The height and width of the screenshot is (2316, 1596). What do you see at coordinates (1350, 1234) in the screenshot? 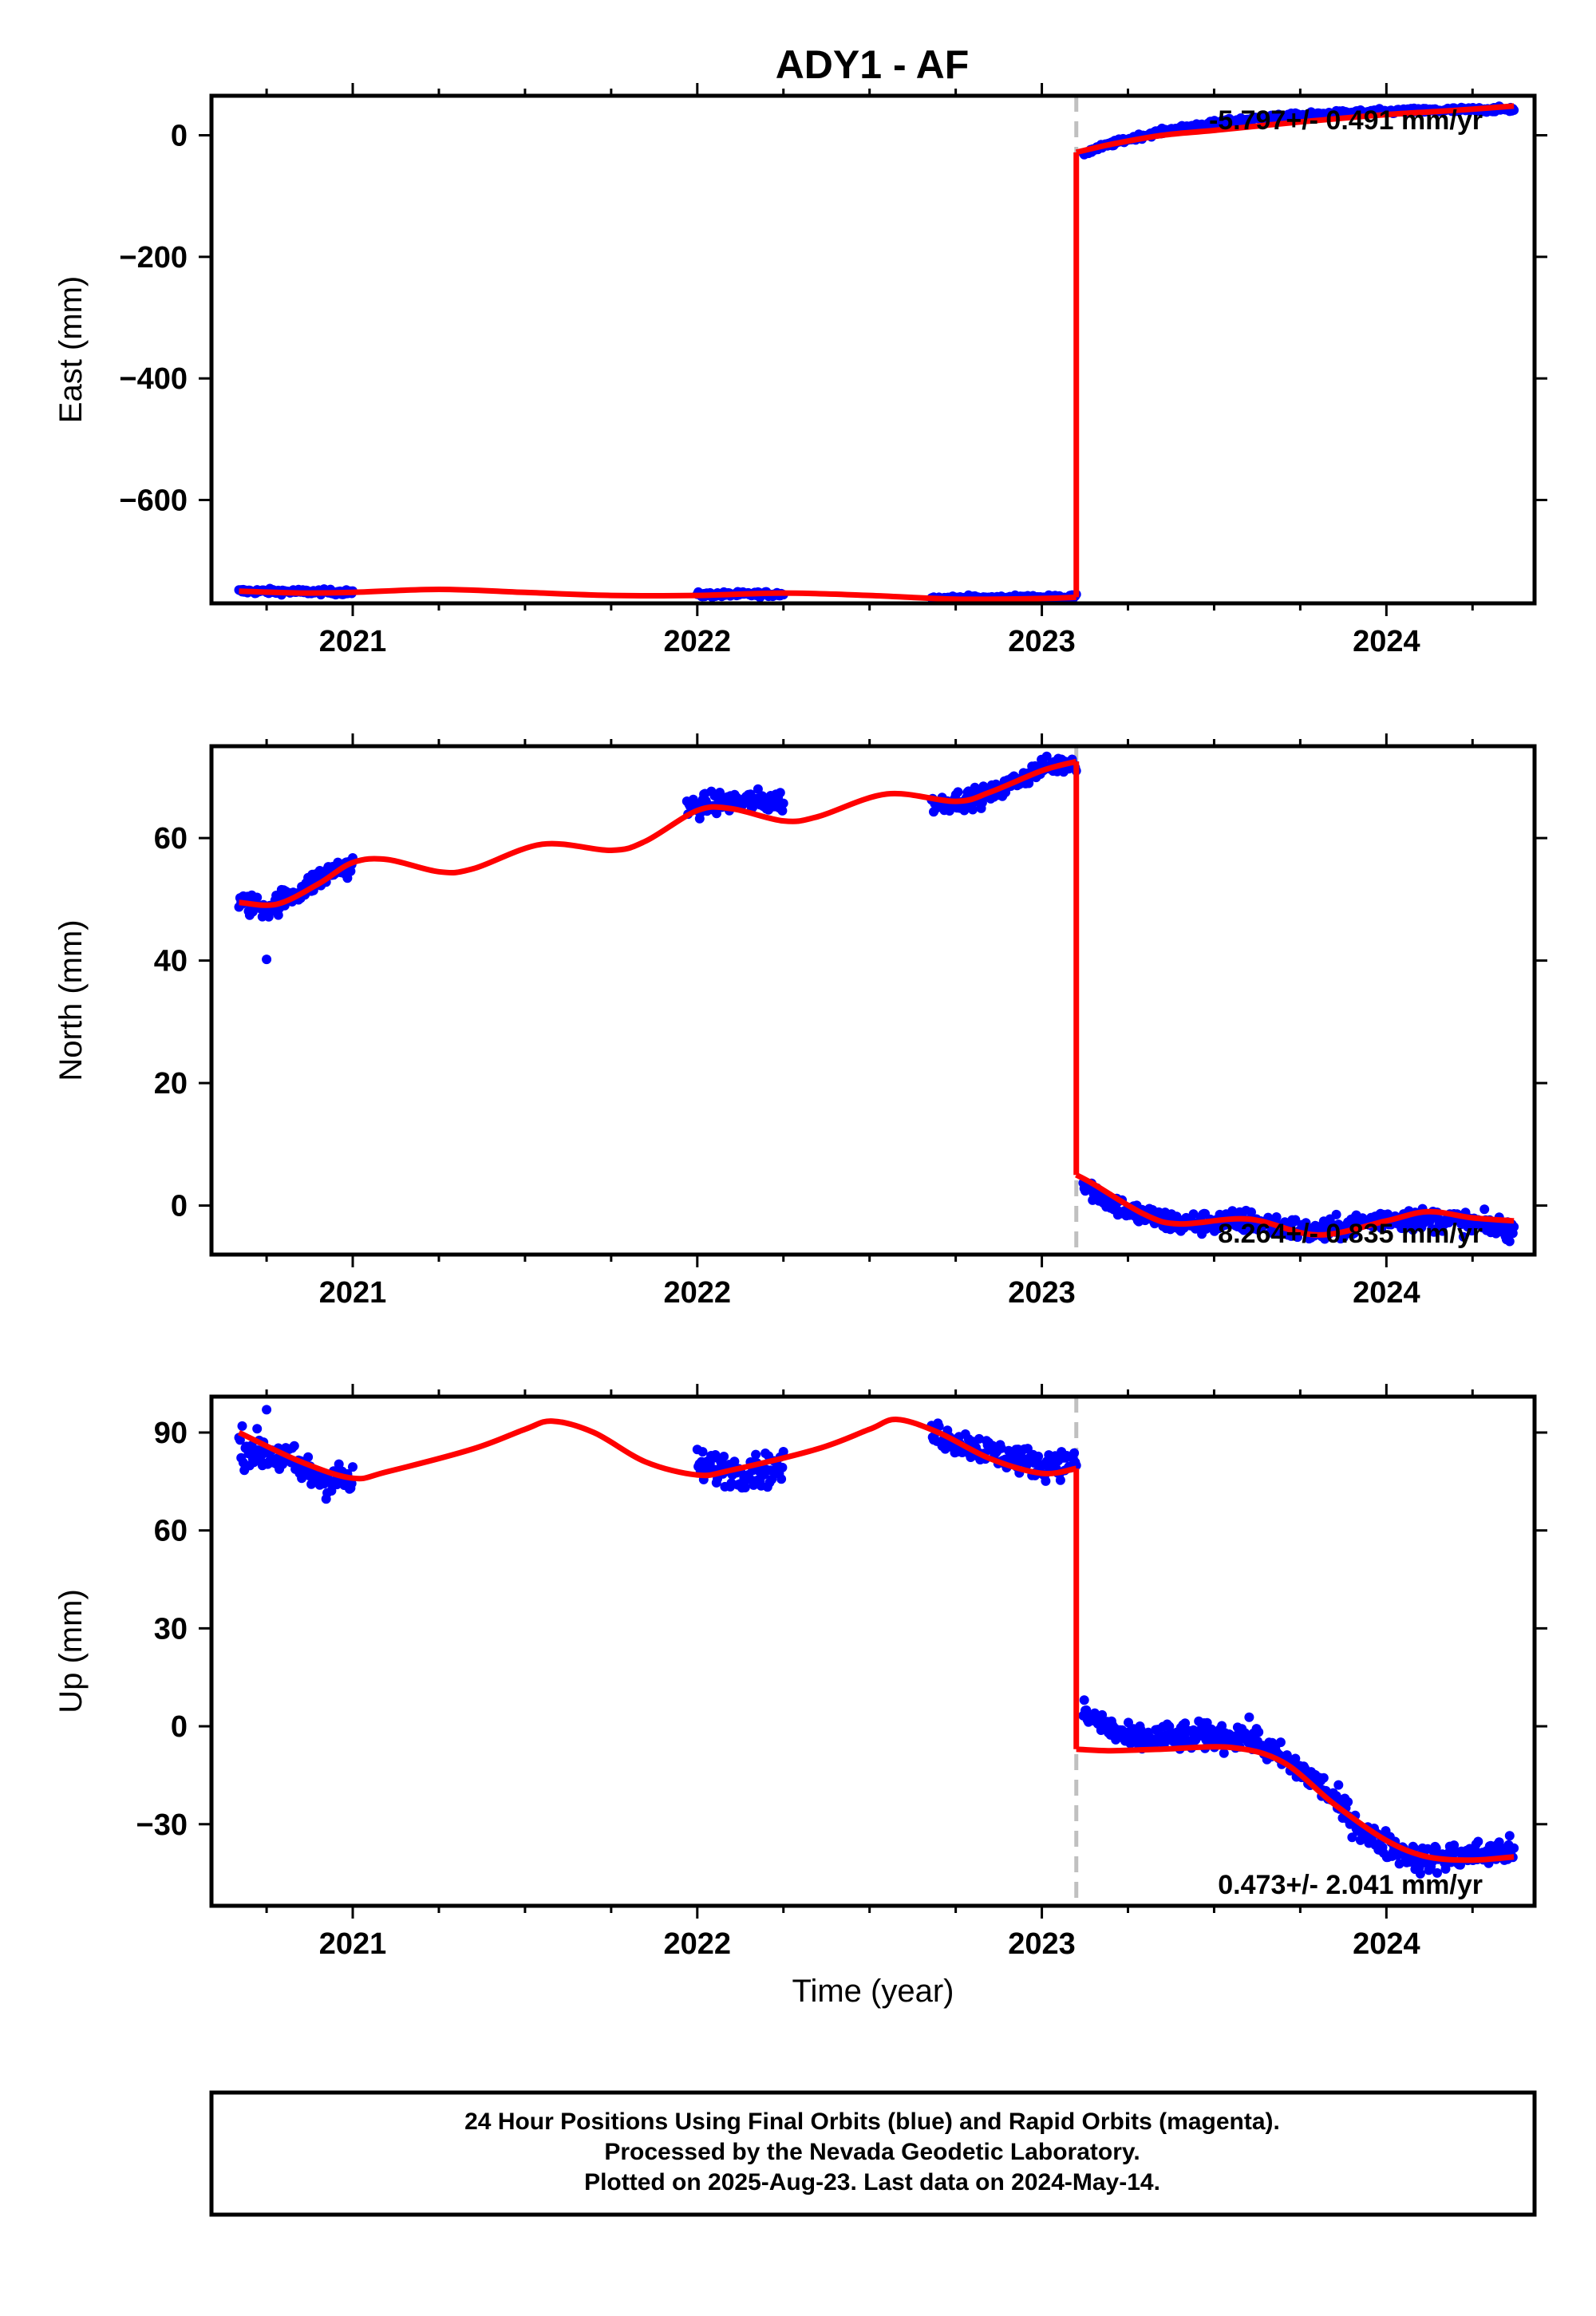
I see `rate-annotation-north: 8.264+/- 0.835 mm/yr` at bounding box center [1350, 1234].